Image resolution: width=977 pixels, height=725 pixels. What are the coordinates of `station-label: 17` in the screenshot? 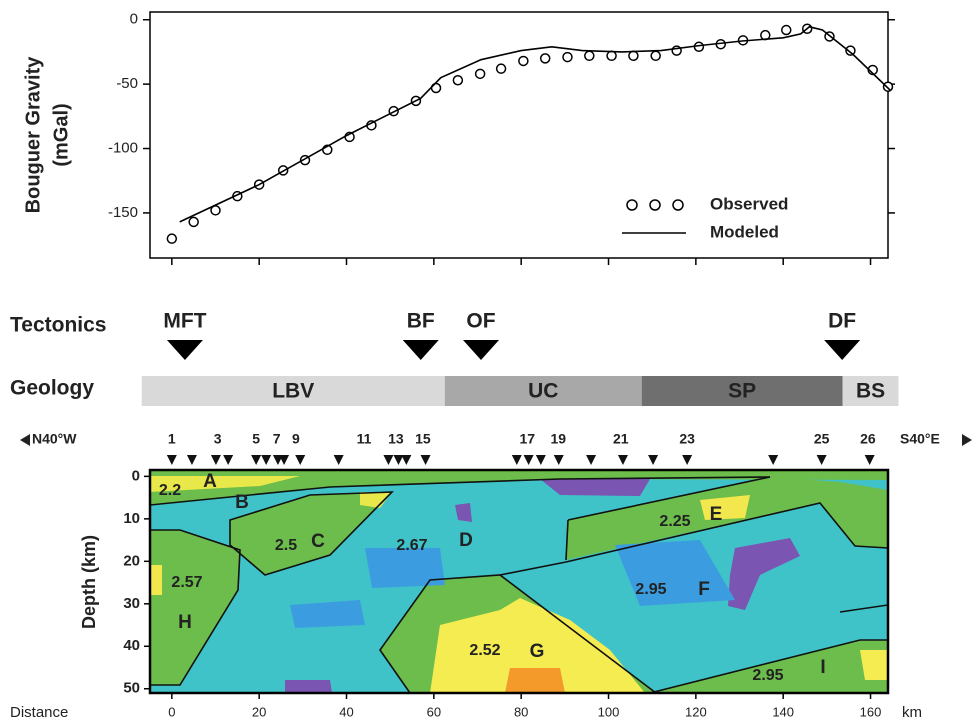 It's located at (528, 439).